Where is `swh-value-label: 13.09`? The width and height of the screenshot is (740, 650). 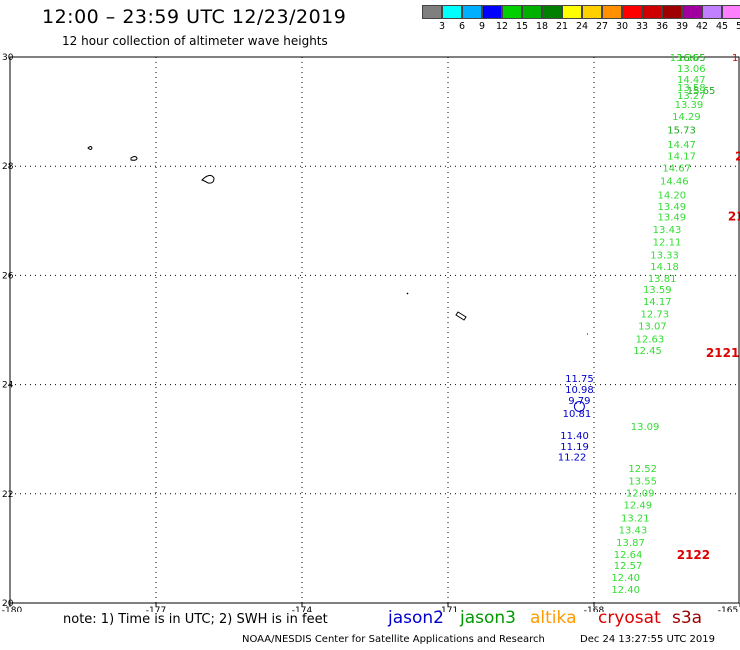 swh-value-label: 13.09 is located at coordinates (645, 427).